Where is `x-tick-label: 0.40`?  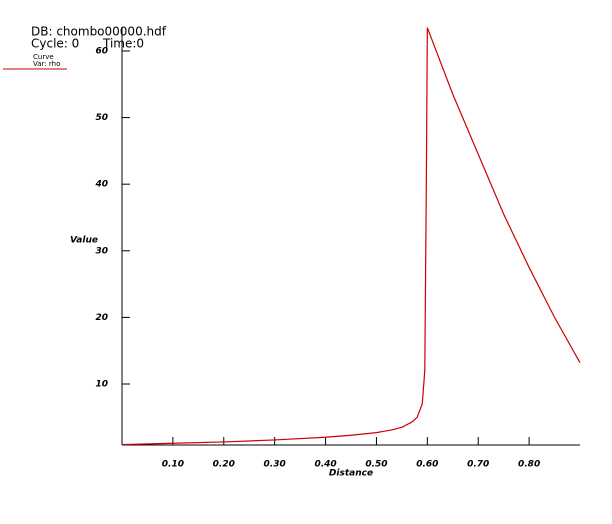
x-tick-label: 0.40 is located at coordinates (325, 465).